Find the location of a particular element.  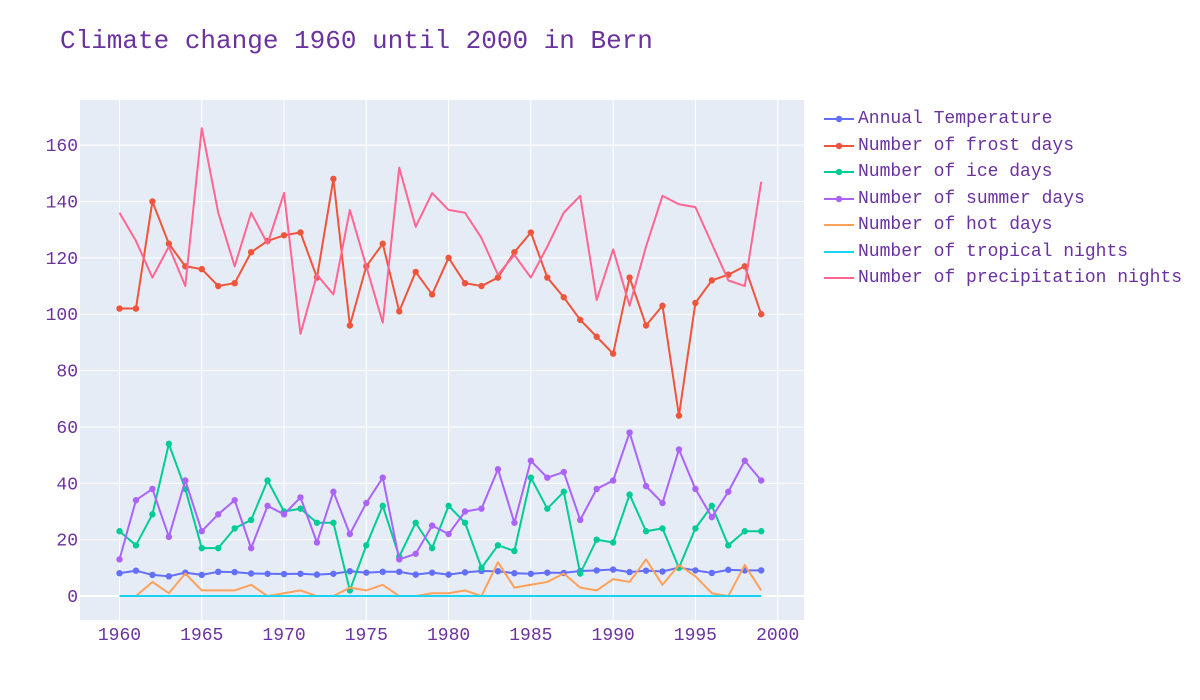

legend-item: Number of hot days is located at coordinates (1002, 225).